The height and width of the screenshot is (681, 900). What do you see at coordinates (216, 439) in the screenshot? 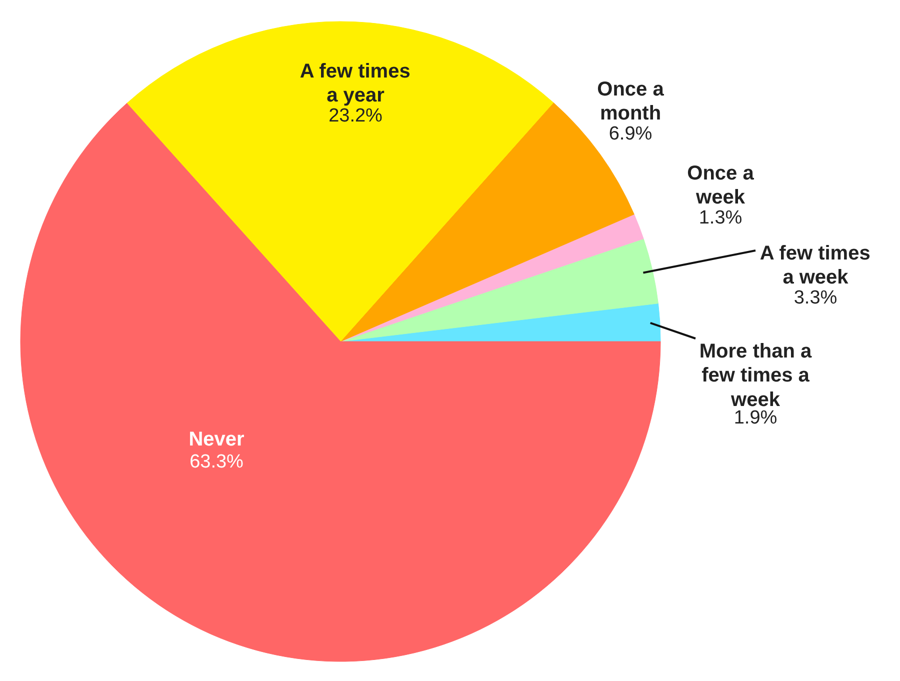
I see `slice-label: Never` at bounding box center [216, 439].